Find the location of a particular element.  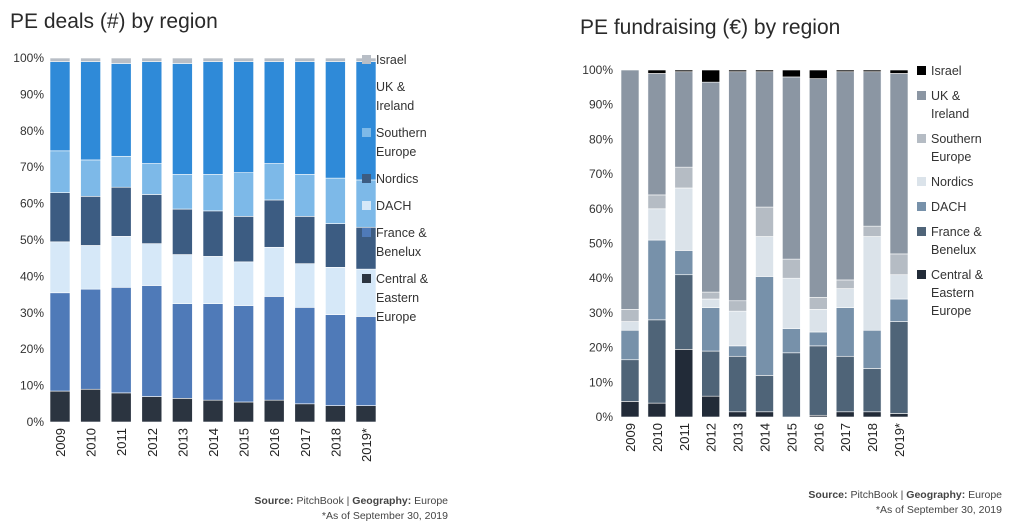

source-line-left: Source: PitchBook | Geography: Europe is located at coordinates (351, 501).